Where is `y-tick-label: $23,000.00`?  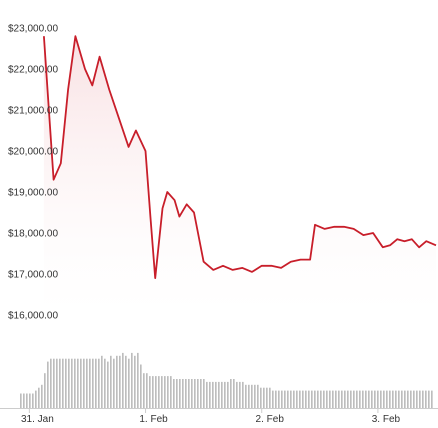
y-tick-label: $23,000.00 is located at coordinates (33, 29).